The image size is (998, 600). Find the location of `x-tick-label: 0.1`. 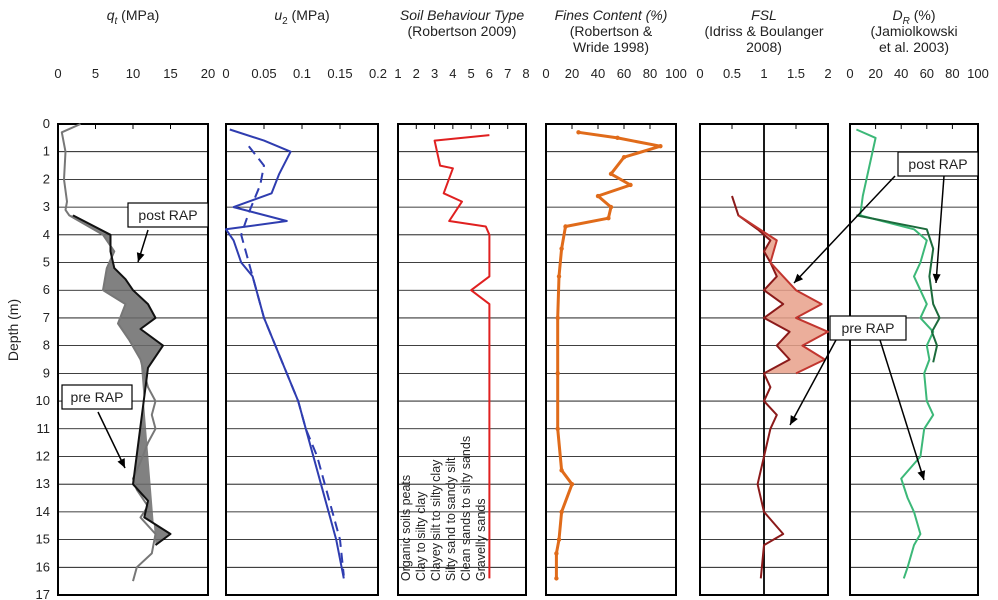

x-tick-label: 0.1 is located at coordinates (302, 73).